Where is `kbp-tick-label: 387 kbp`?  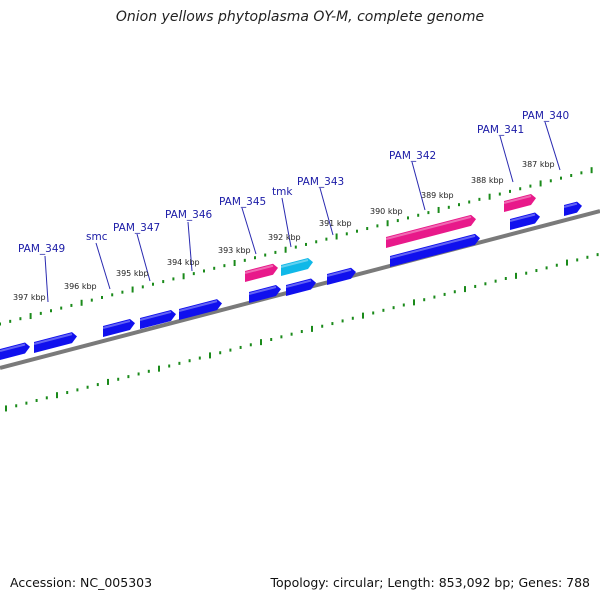
kbp-tick-label: 387 kbp is located at coordinates (538, 164).